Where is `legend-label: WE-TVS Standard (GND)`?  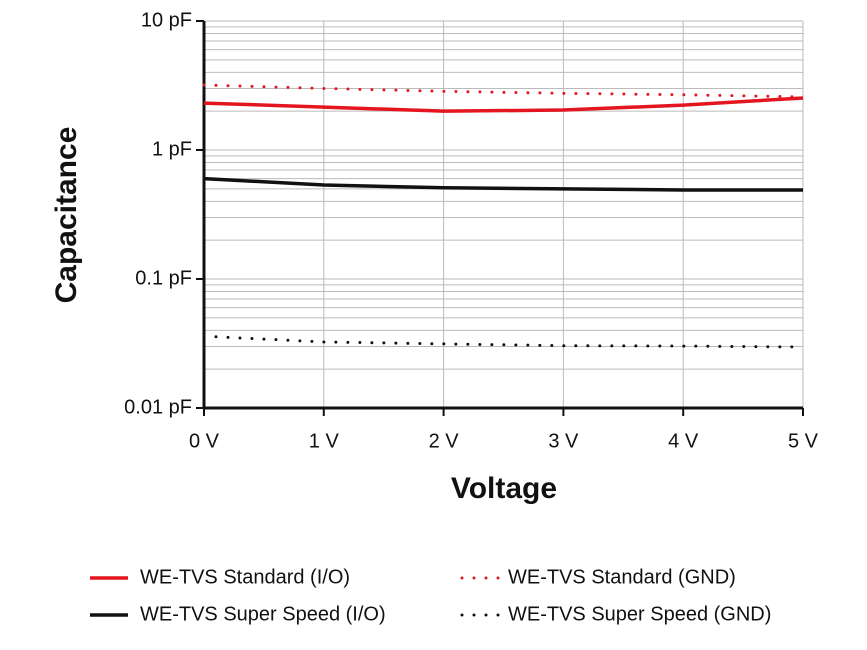
legend-label: WE-TVS Standard (GND) is located at coordinates (622, 577).